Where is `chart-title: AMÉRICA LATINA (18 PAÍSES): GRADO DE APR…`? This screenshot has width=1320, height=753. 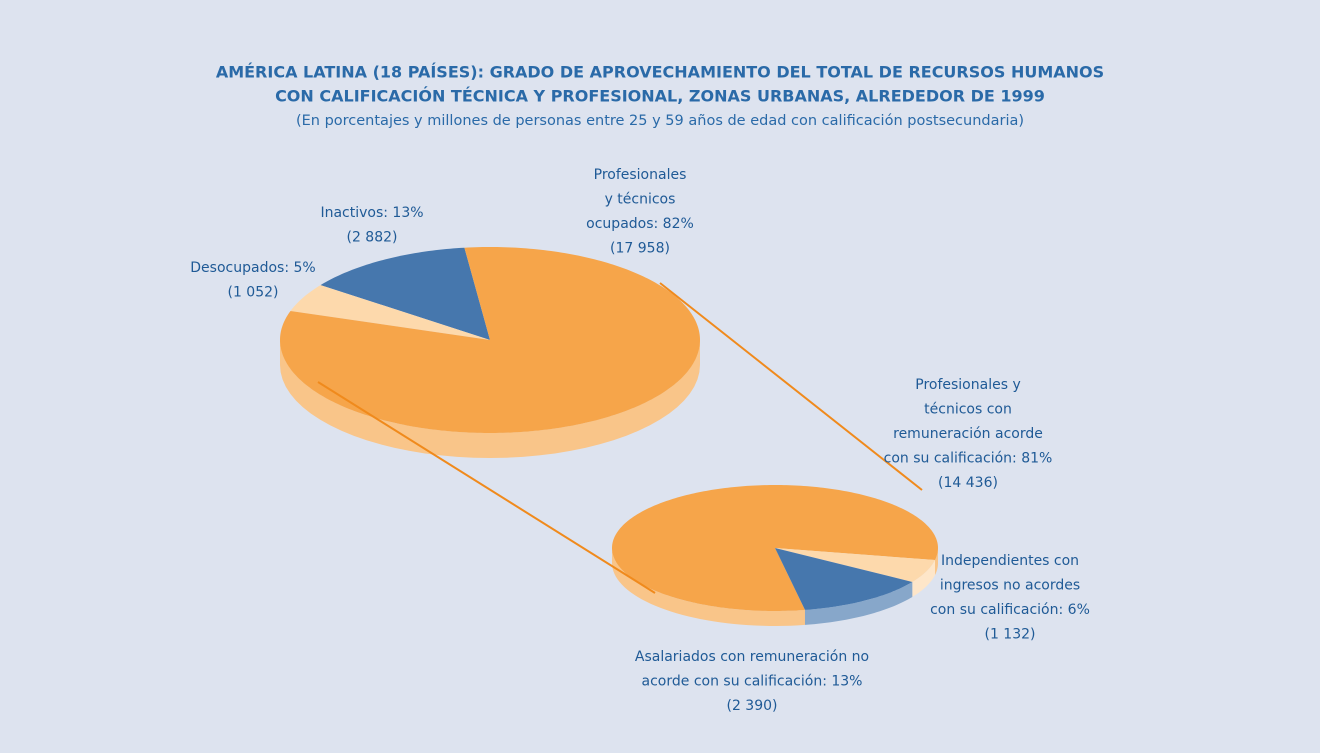
chart-title: AMÉRICA LATINA (18 PAÍSES): GRADO DE APR… is located at coordinates (660, 72).